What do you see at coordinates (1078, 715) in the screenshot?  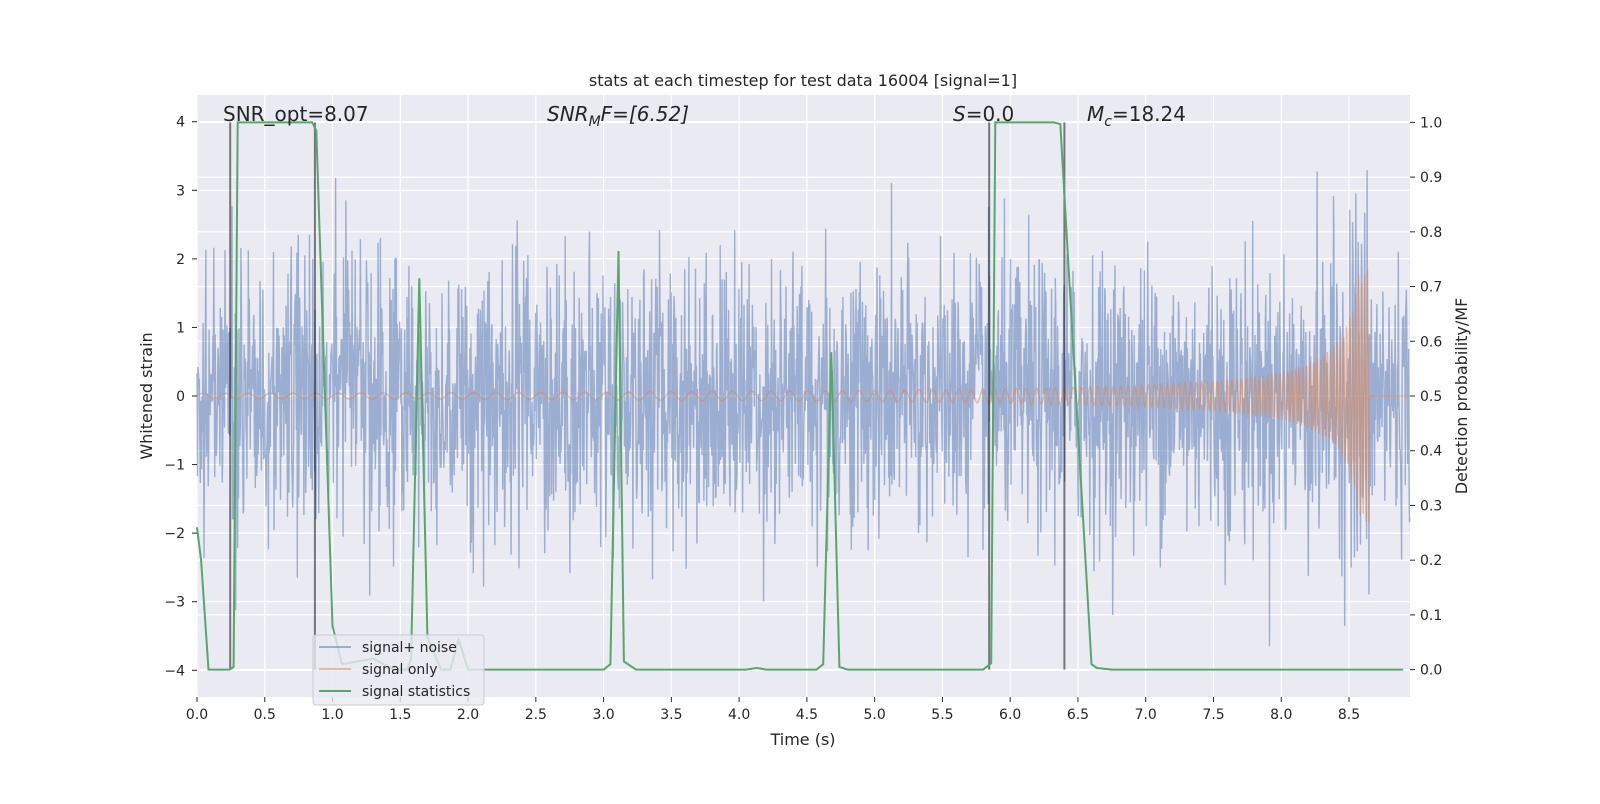 I see `x-tick-label: 6.5` at bounding box center [1078, 715].